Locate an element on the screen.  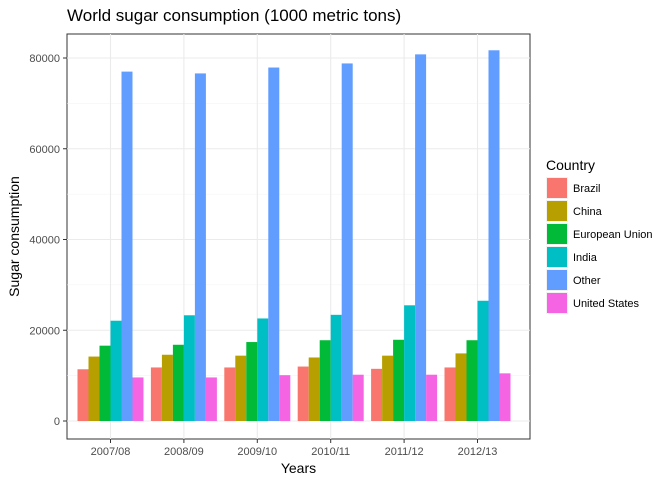
y-tick-label: 60000 is located at coordinates (44, 150).